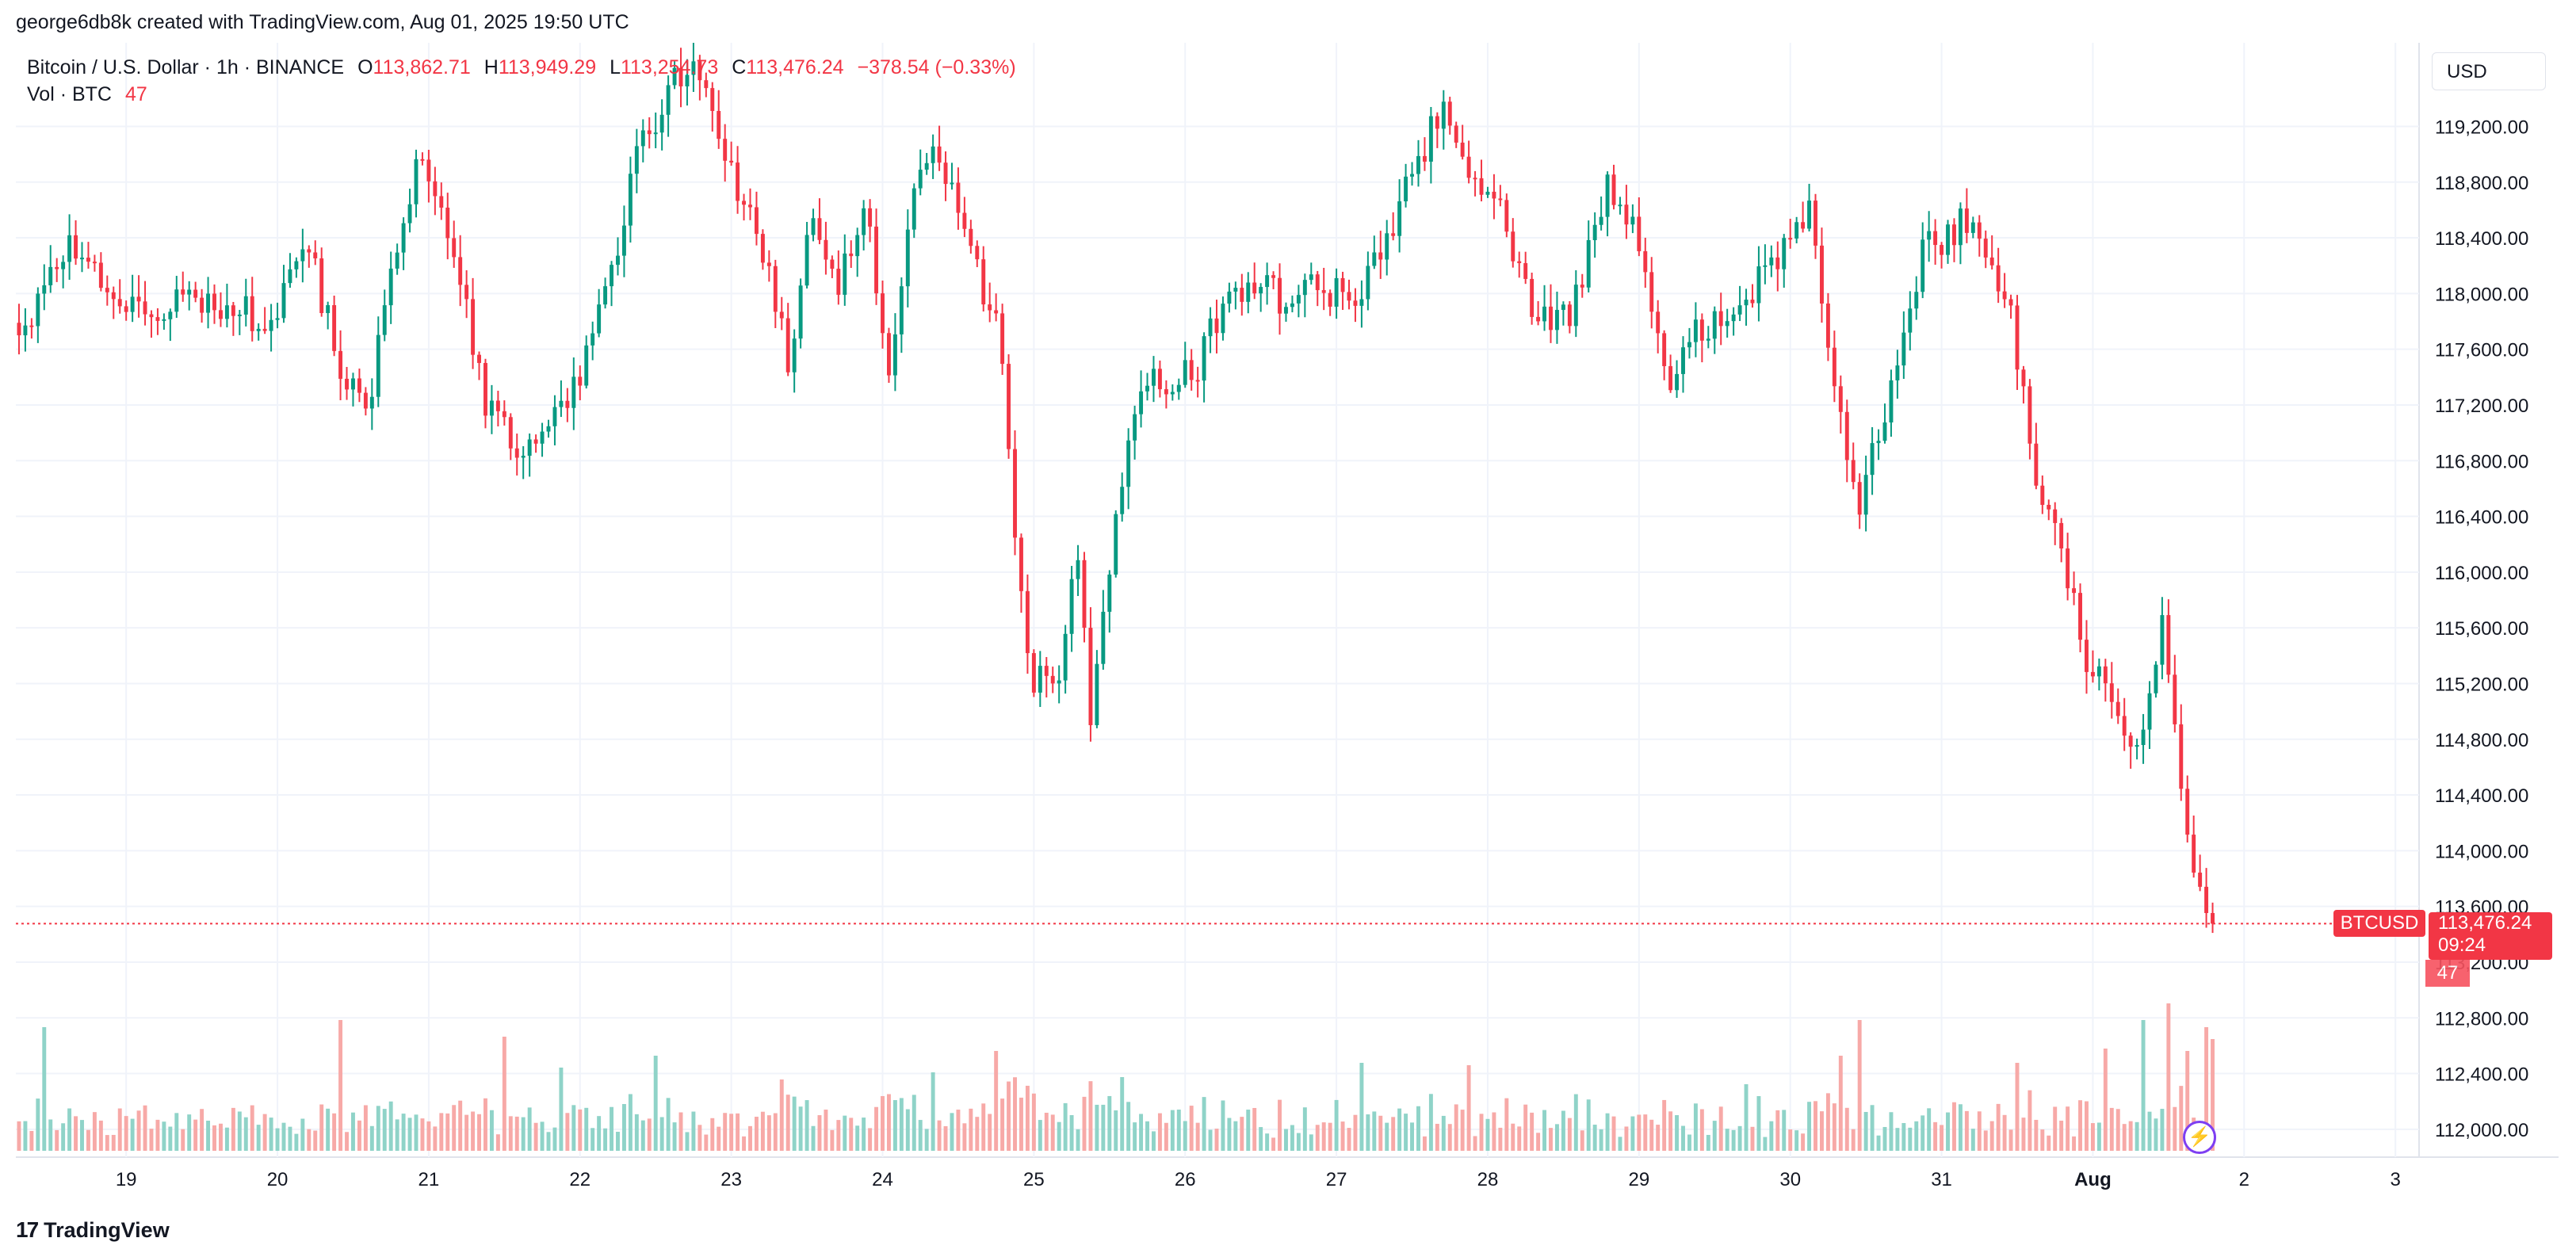  I want to click on tradingview-logo: 17 TradingView, so click(93, 1230).